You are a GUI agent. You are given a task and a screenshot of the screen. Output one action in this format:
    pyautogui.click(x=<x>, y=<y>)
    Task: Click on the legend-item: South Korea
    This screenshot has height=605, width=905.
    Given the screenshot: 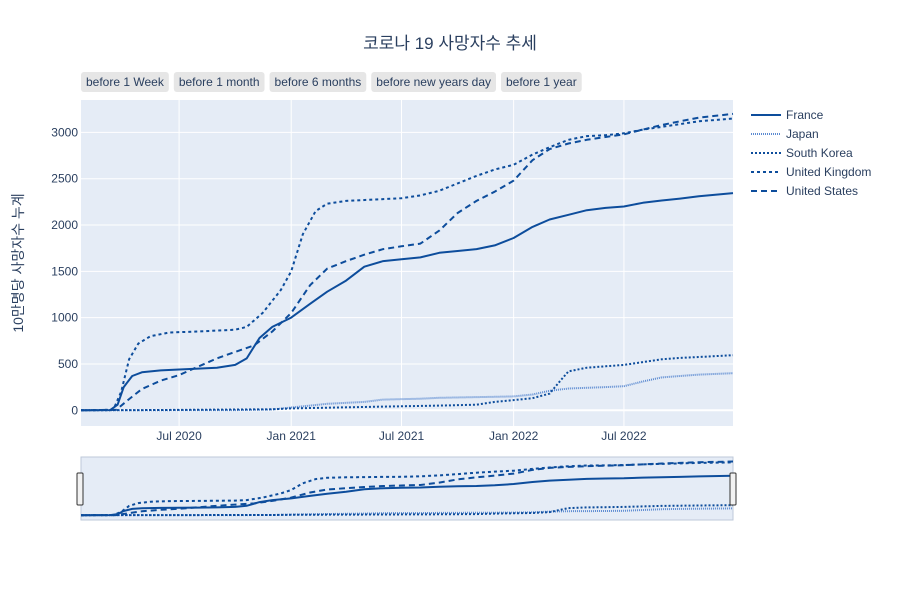 What is the action you would take?
    pyautogui.click(x=802, y=153)
    